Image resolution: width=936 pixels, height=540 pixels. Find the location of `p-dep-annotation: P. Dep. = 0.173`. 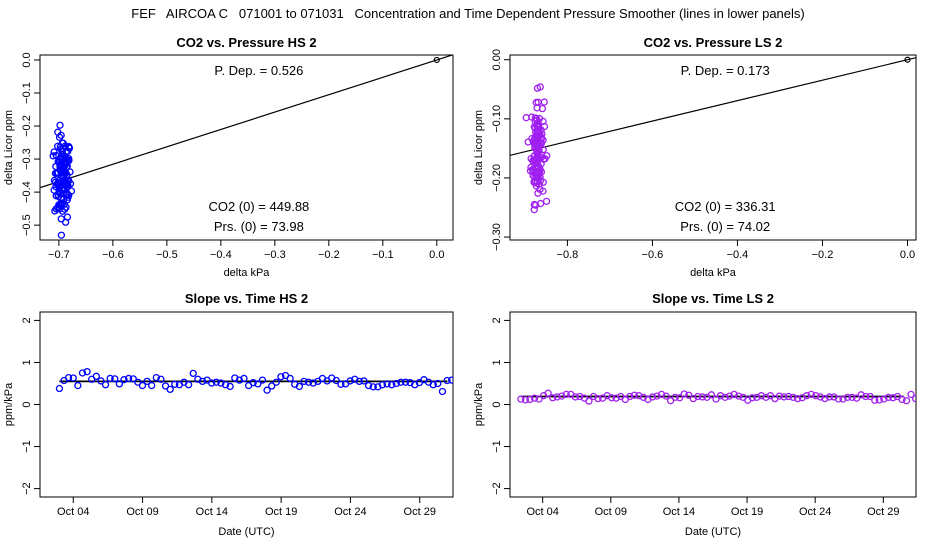

p-dep-annotation: P. Dep. = 0.173 is located at coordinates (725, 70).